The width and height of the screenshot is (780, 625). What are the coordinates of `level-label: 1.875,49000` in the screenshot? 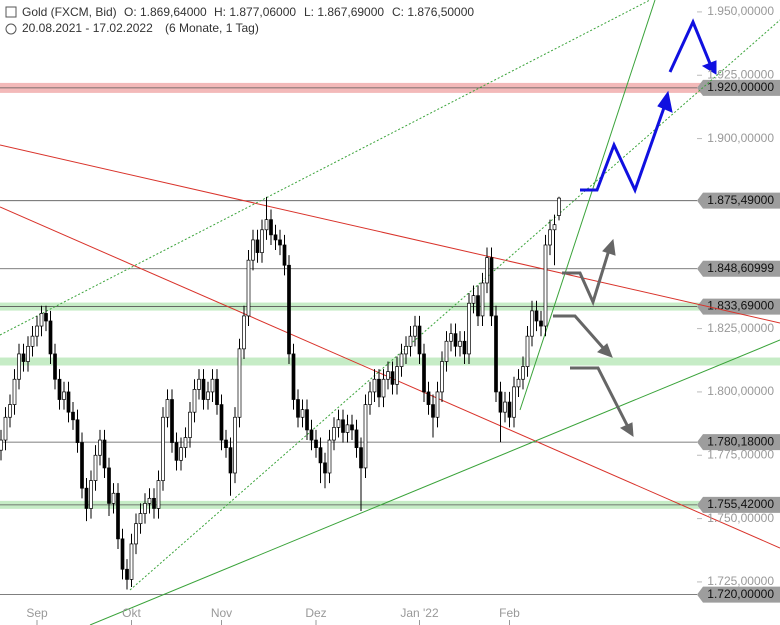 It's located at (740, 200).